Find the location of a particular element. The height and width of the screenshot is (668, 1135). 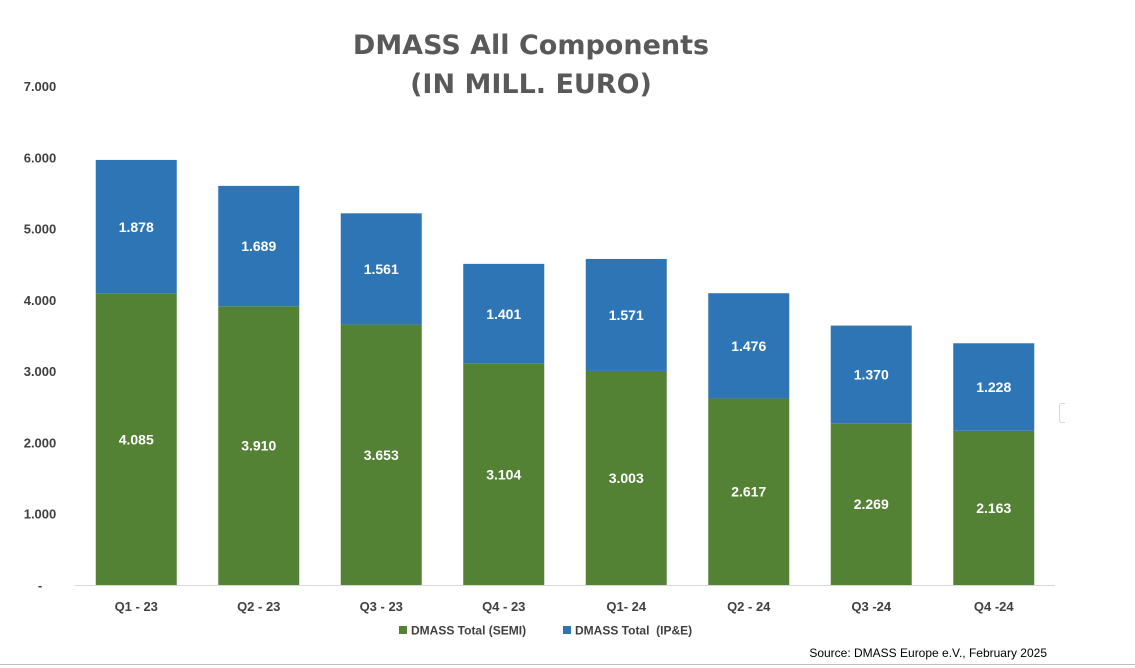

data-label: 2.617 is located at coordinates (748, 492).